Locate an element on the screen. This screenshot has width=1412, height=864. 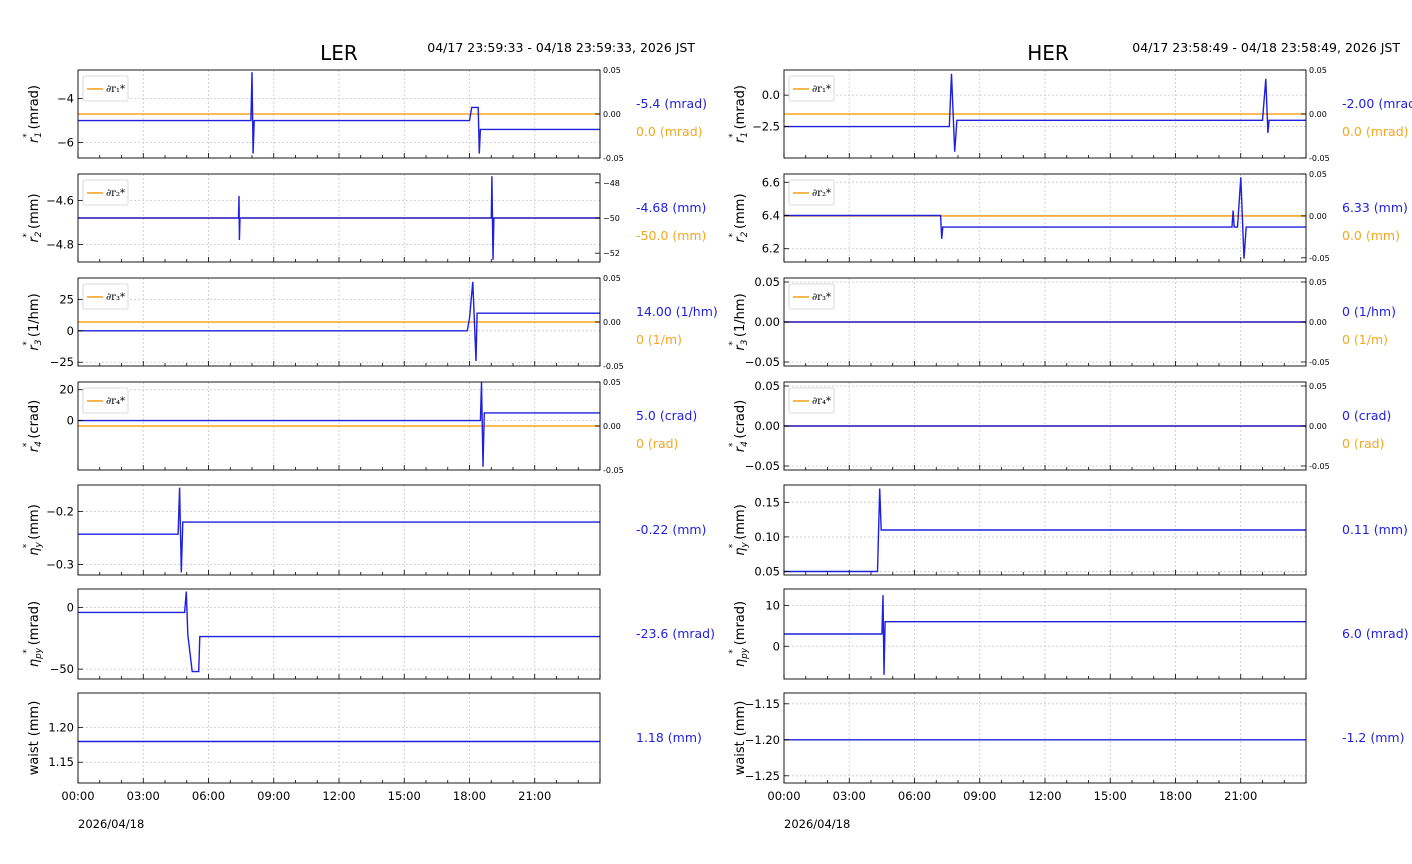
side-value-blue: 6.0 (mrad) is located at coordinates (1375, 633).